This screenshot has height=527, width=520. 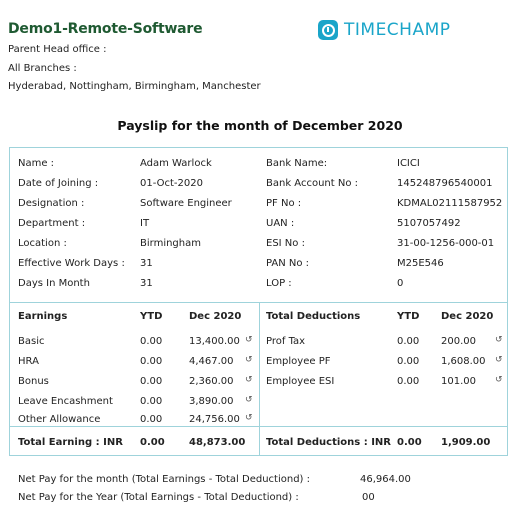 I want to click on earning-month: 4,467.00, so click(x=211, y=361).